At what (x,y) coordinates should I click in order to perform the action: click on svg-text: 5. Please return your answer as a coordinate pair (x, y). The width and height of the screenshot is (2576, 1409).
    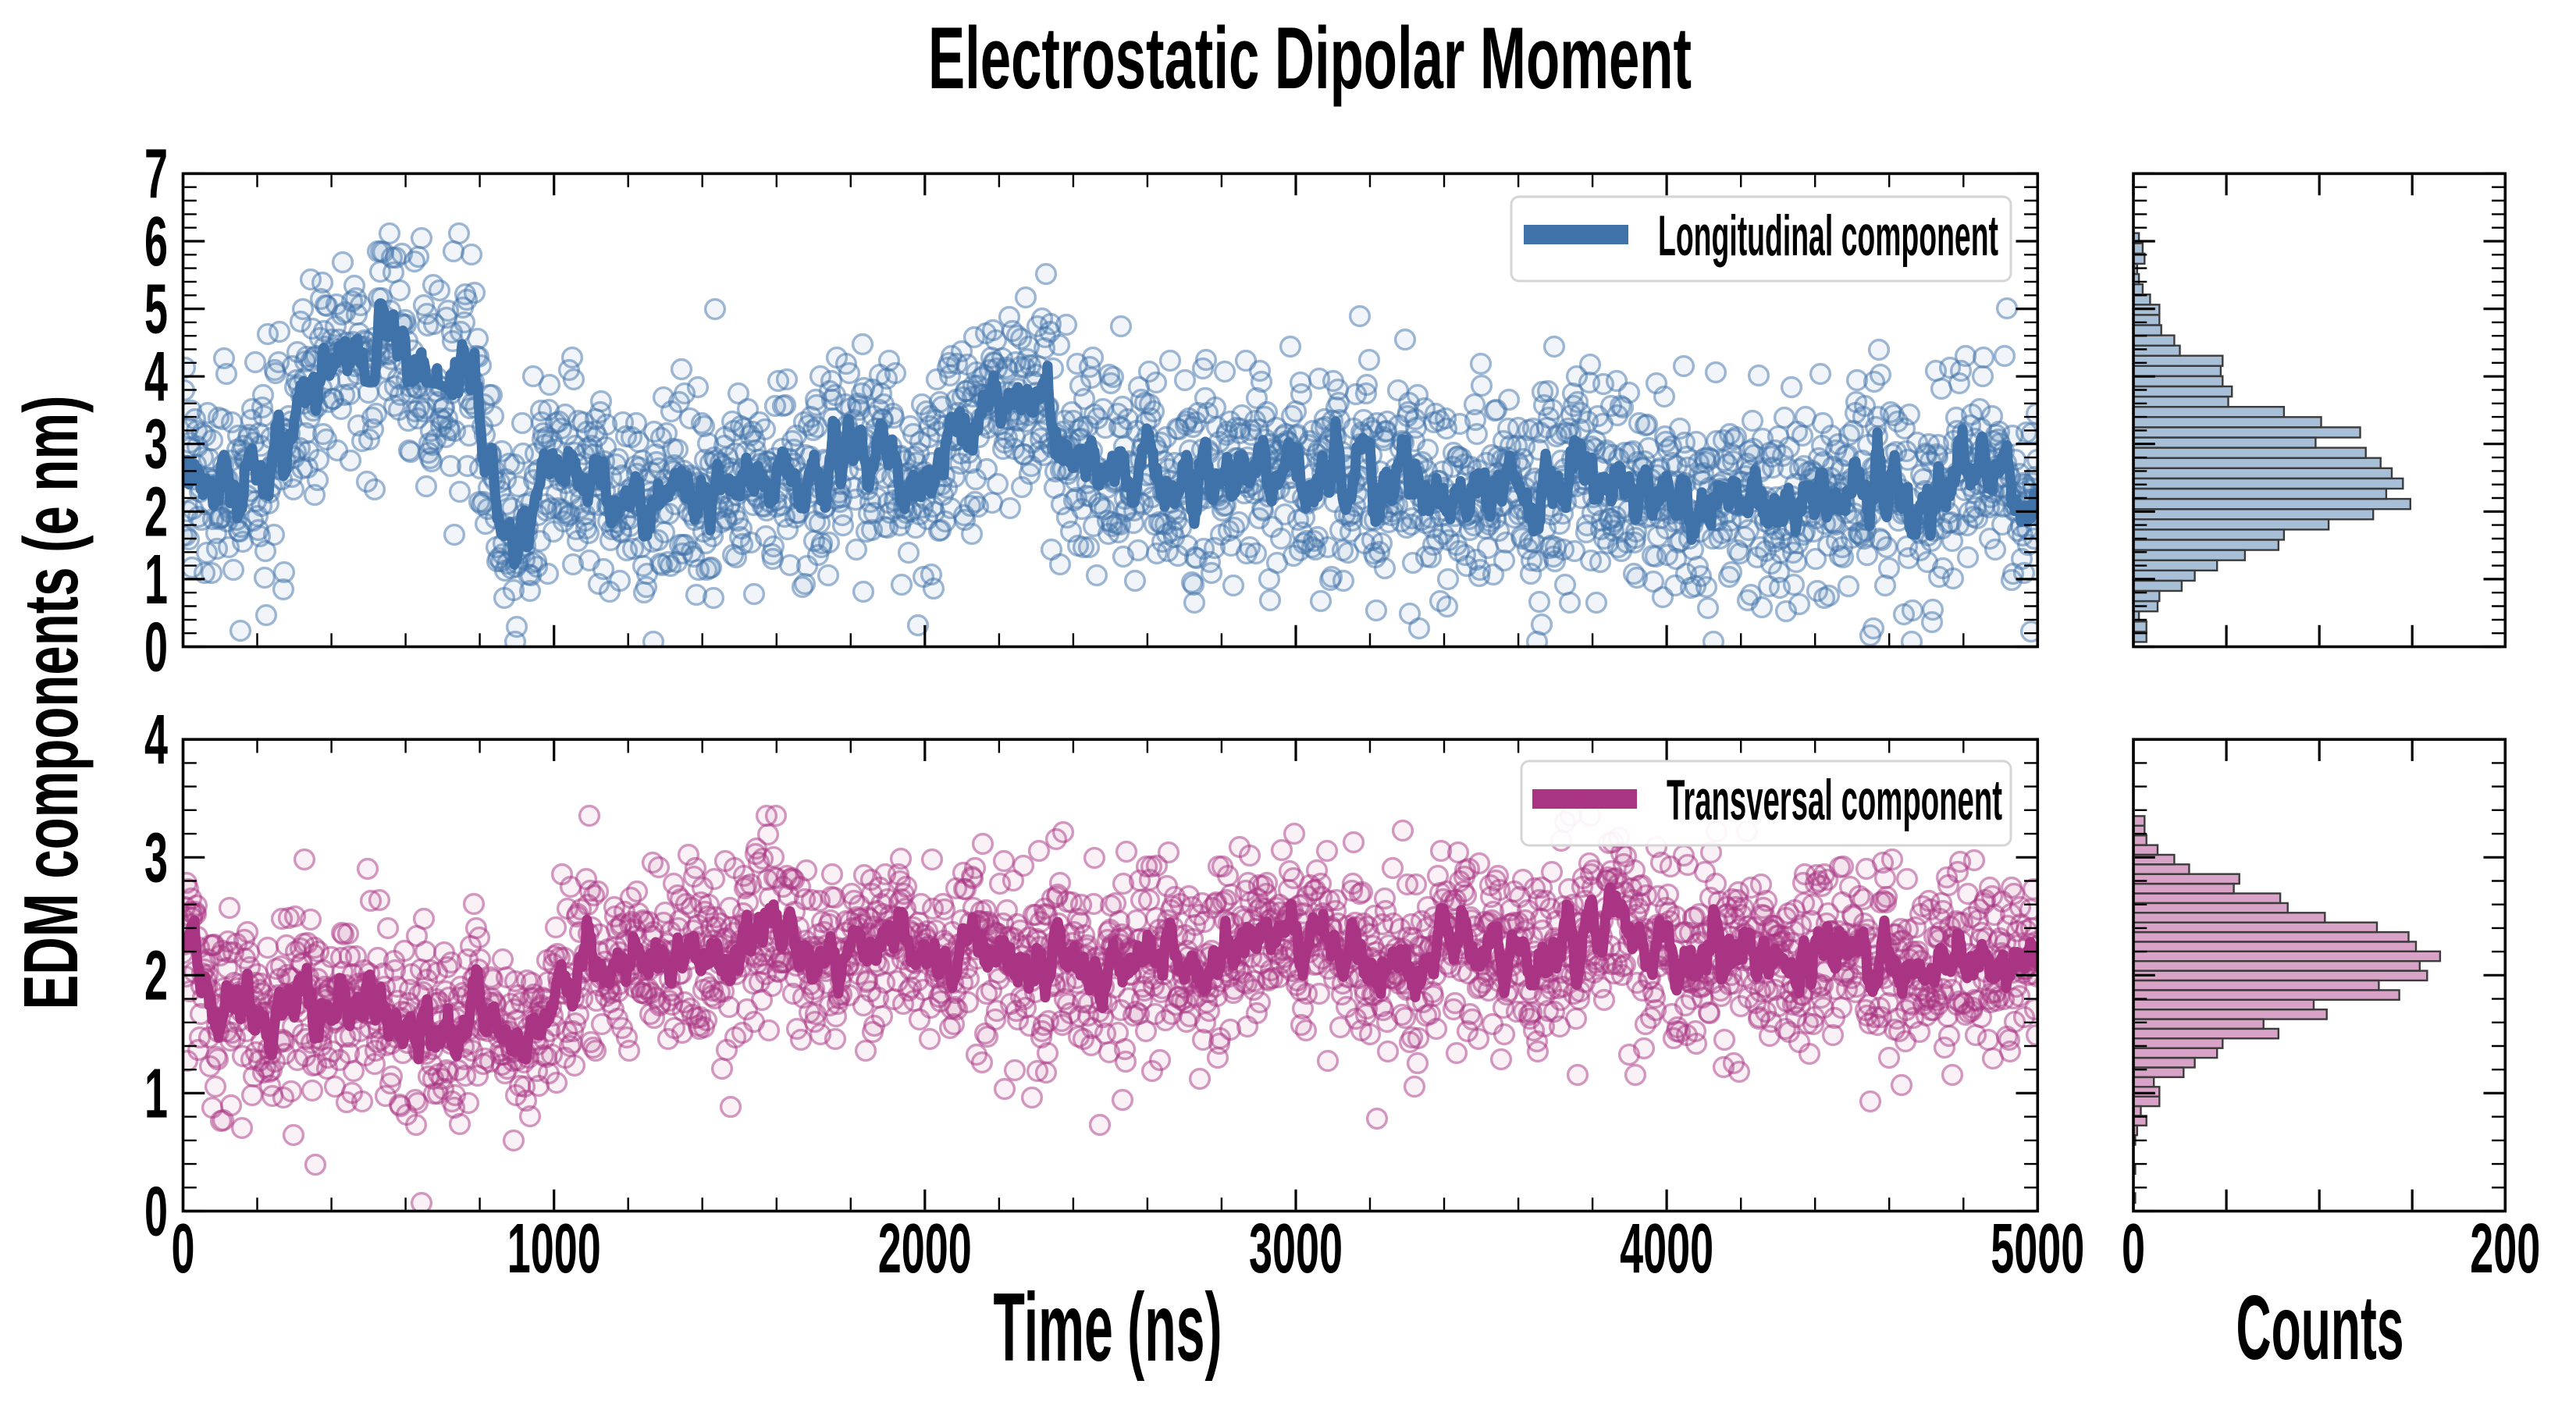
    Looking at the image, I should click on (156, 310).